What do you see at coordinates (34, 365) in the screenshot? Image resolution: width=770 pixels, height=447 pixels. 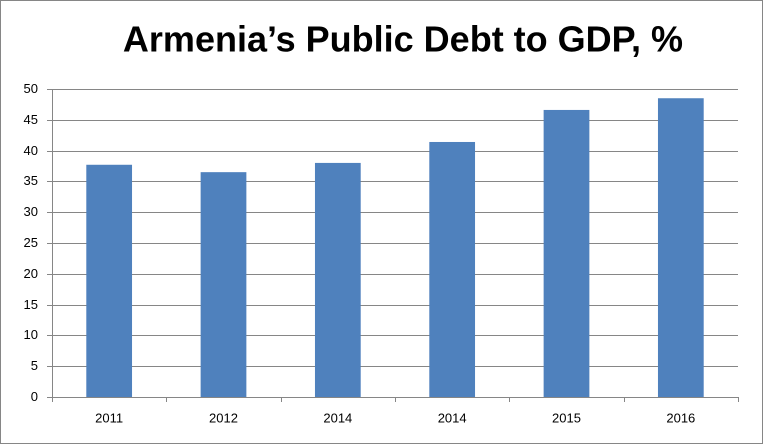 I see `y-tick-label: 5` at bounding box center [34, 365].